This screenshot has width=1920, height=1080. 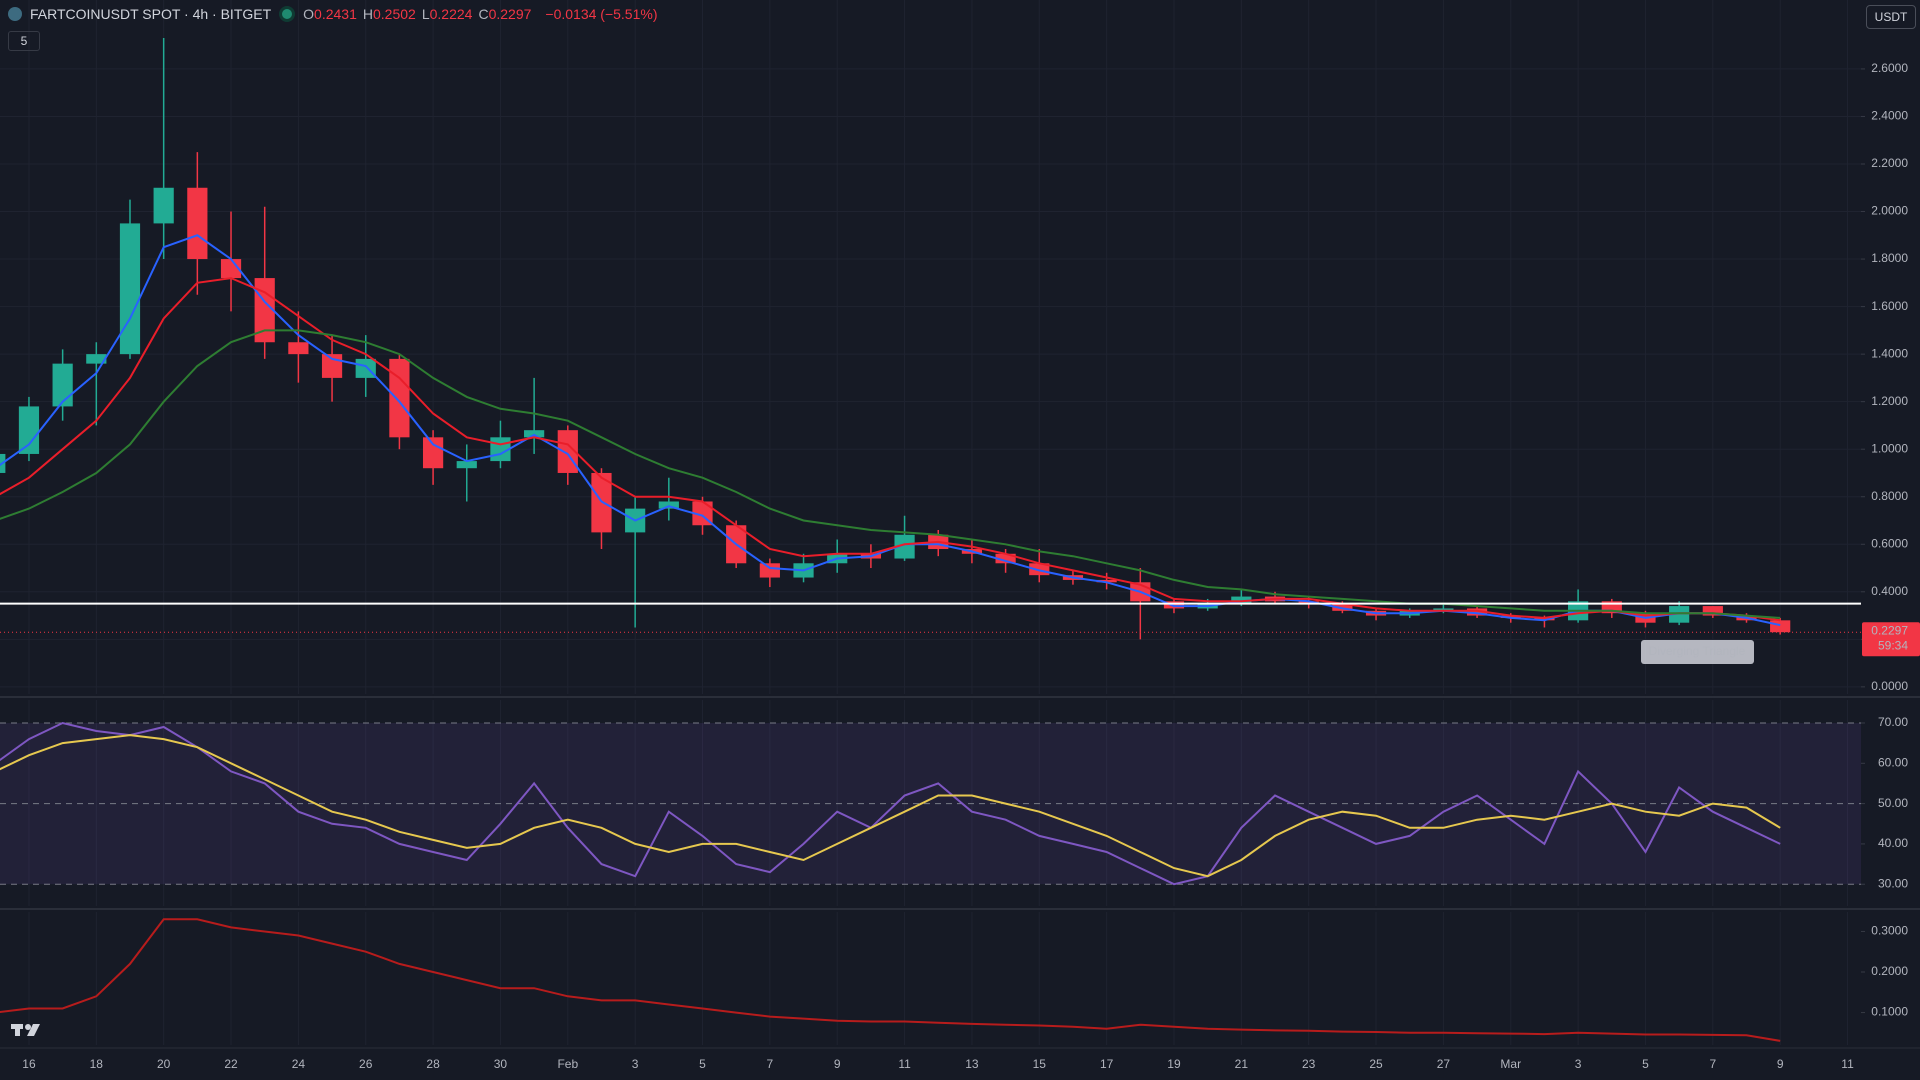 What do you see at coordinates (299, 1064) in the screenshot?
I see `x-tick-label: 24` at bounding box center [299, 1064].